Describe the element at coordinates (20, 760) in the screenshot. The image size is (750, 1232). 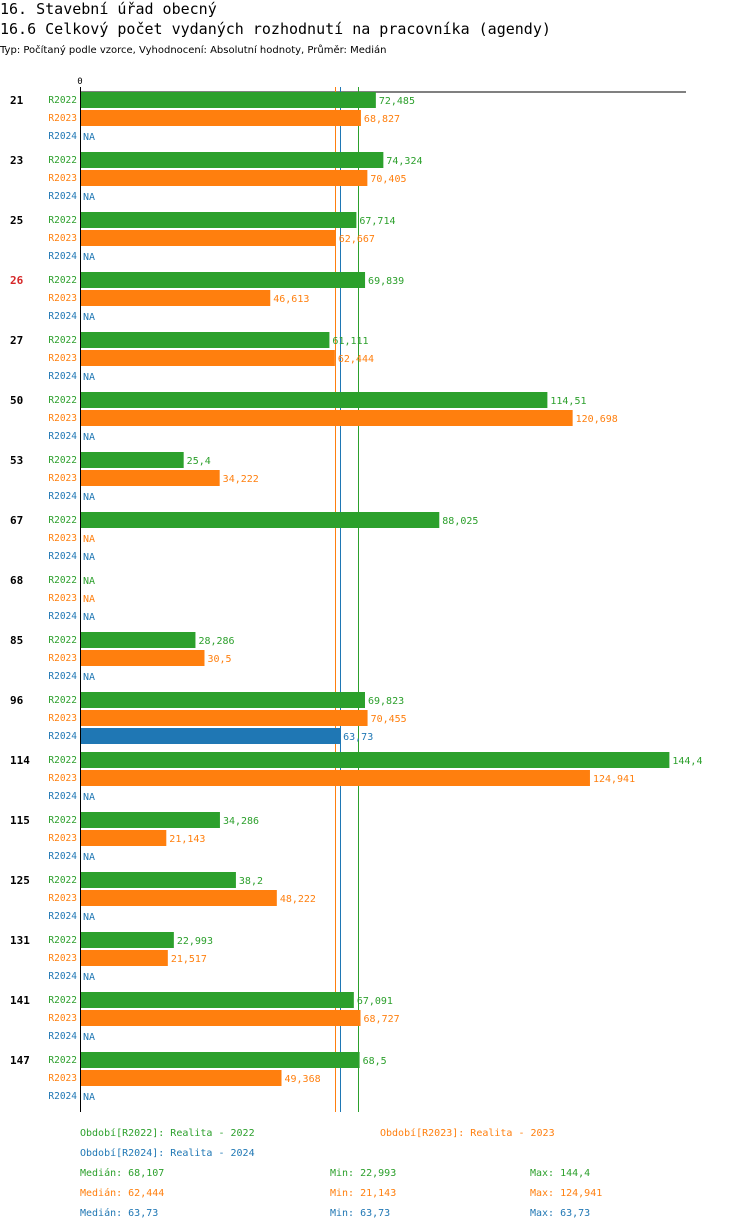
I see `category-label: 114` at that location.